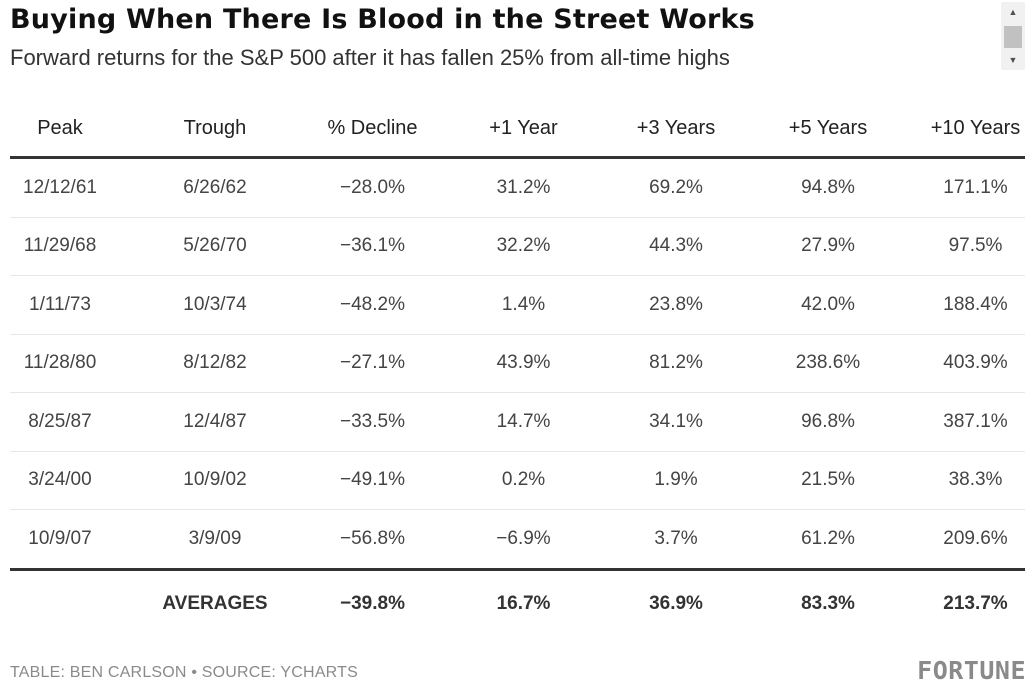 This screenshot has height=697, width=1036. Describe the element at coordinates (372, 603) in the screenshot. I see `average-decline: −39.8%` at that location.